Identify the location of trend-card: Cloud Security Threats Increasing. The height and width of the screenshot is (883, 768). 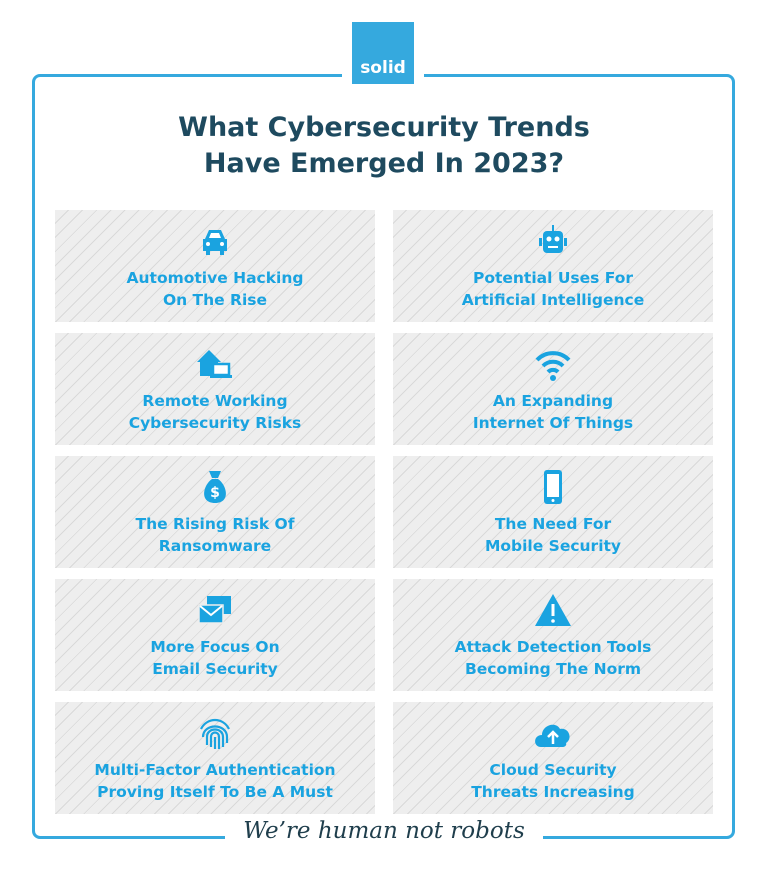
(553, 758).